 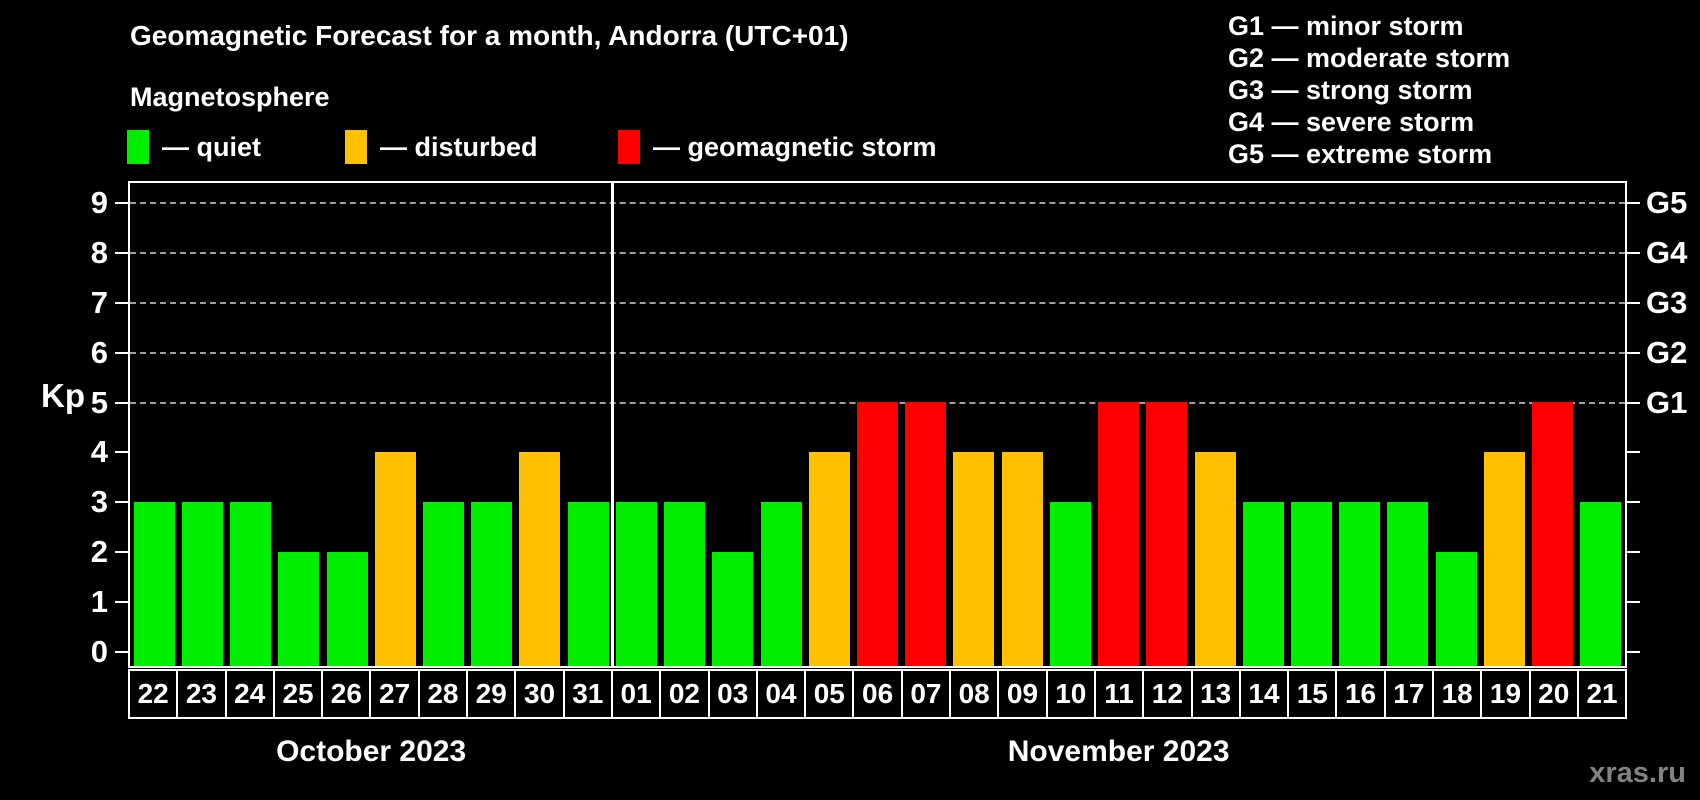 I want to click on gridline-kp7, so click(x=877, y=302).